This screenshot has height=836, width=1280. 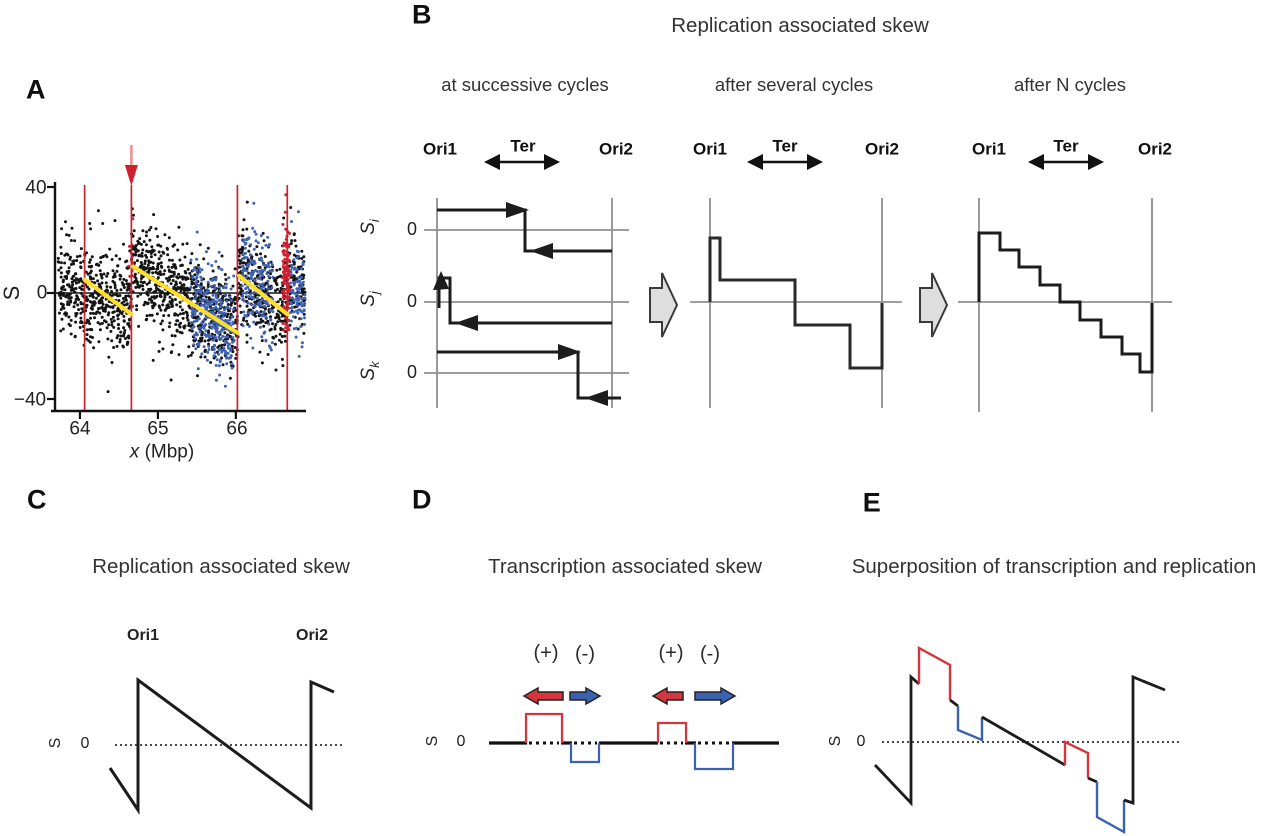 What do you see at coordinates (523, 146) in the screenshot?
I see `panel-b-left-ter: Ter` at bounding box center [523, 146].